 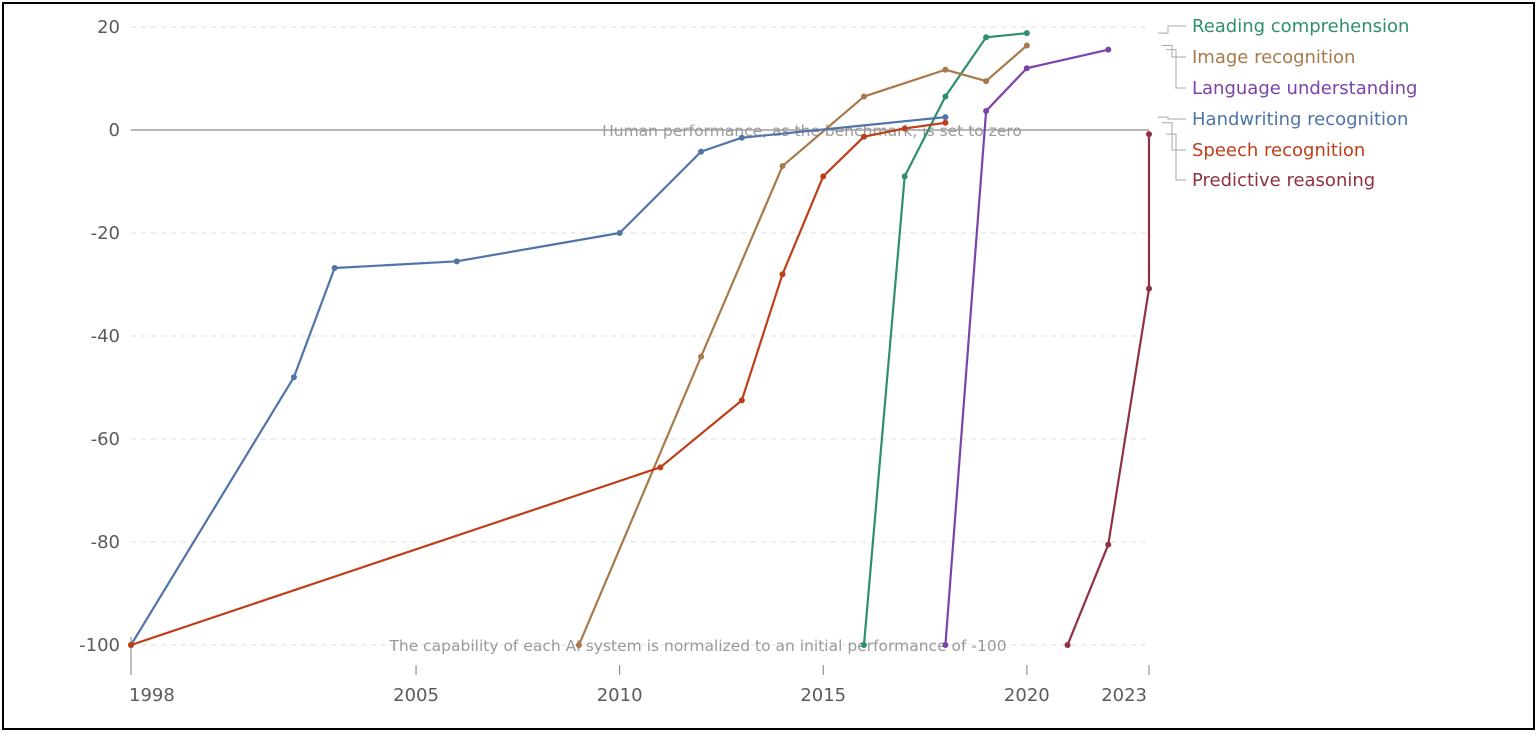 What do you see at coordinates (1304, 88) in the screenshot?
I see `legend-label: Language understanding` at bounding box center [1304, 88].